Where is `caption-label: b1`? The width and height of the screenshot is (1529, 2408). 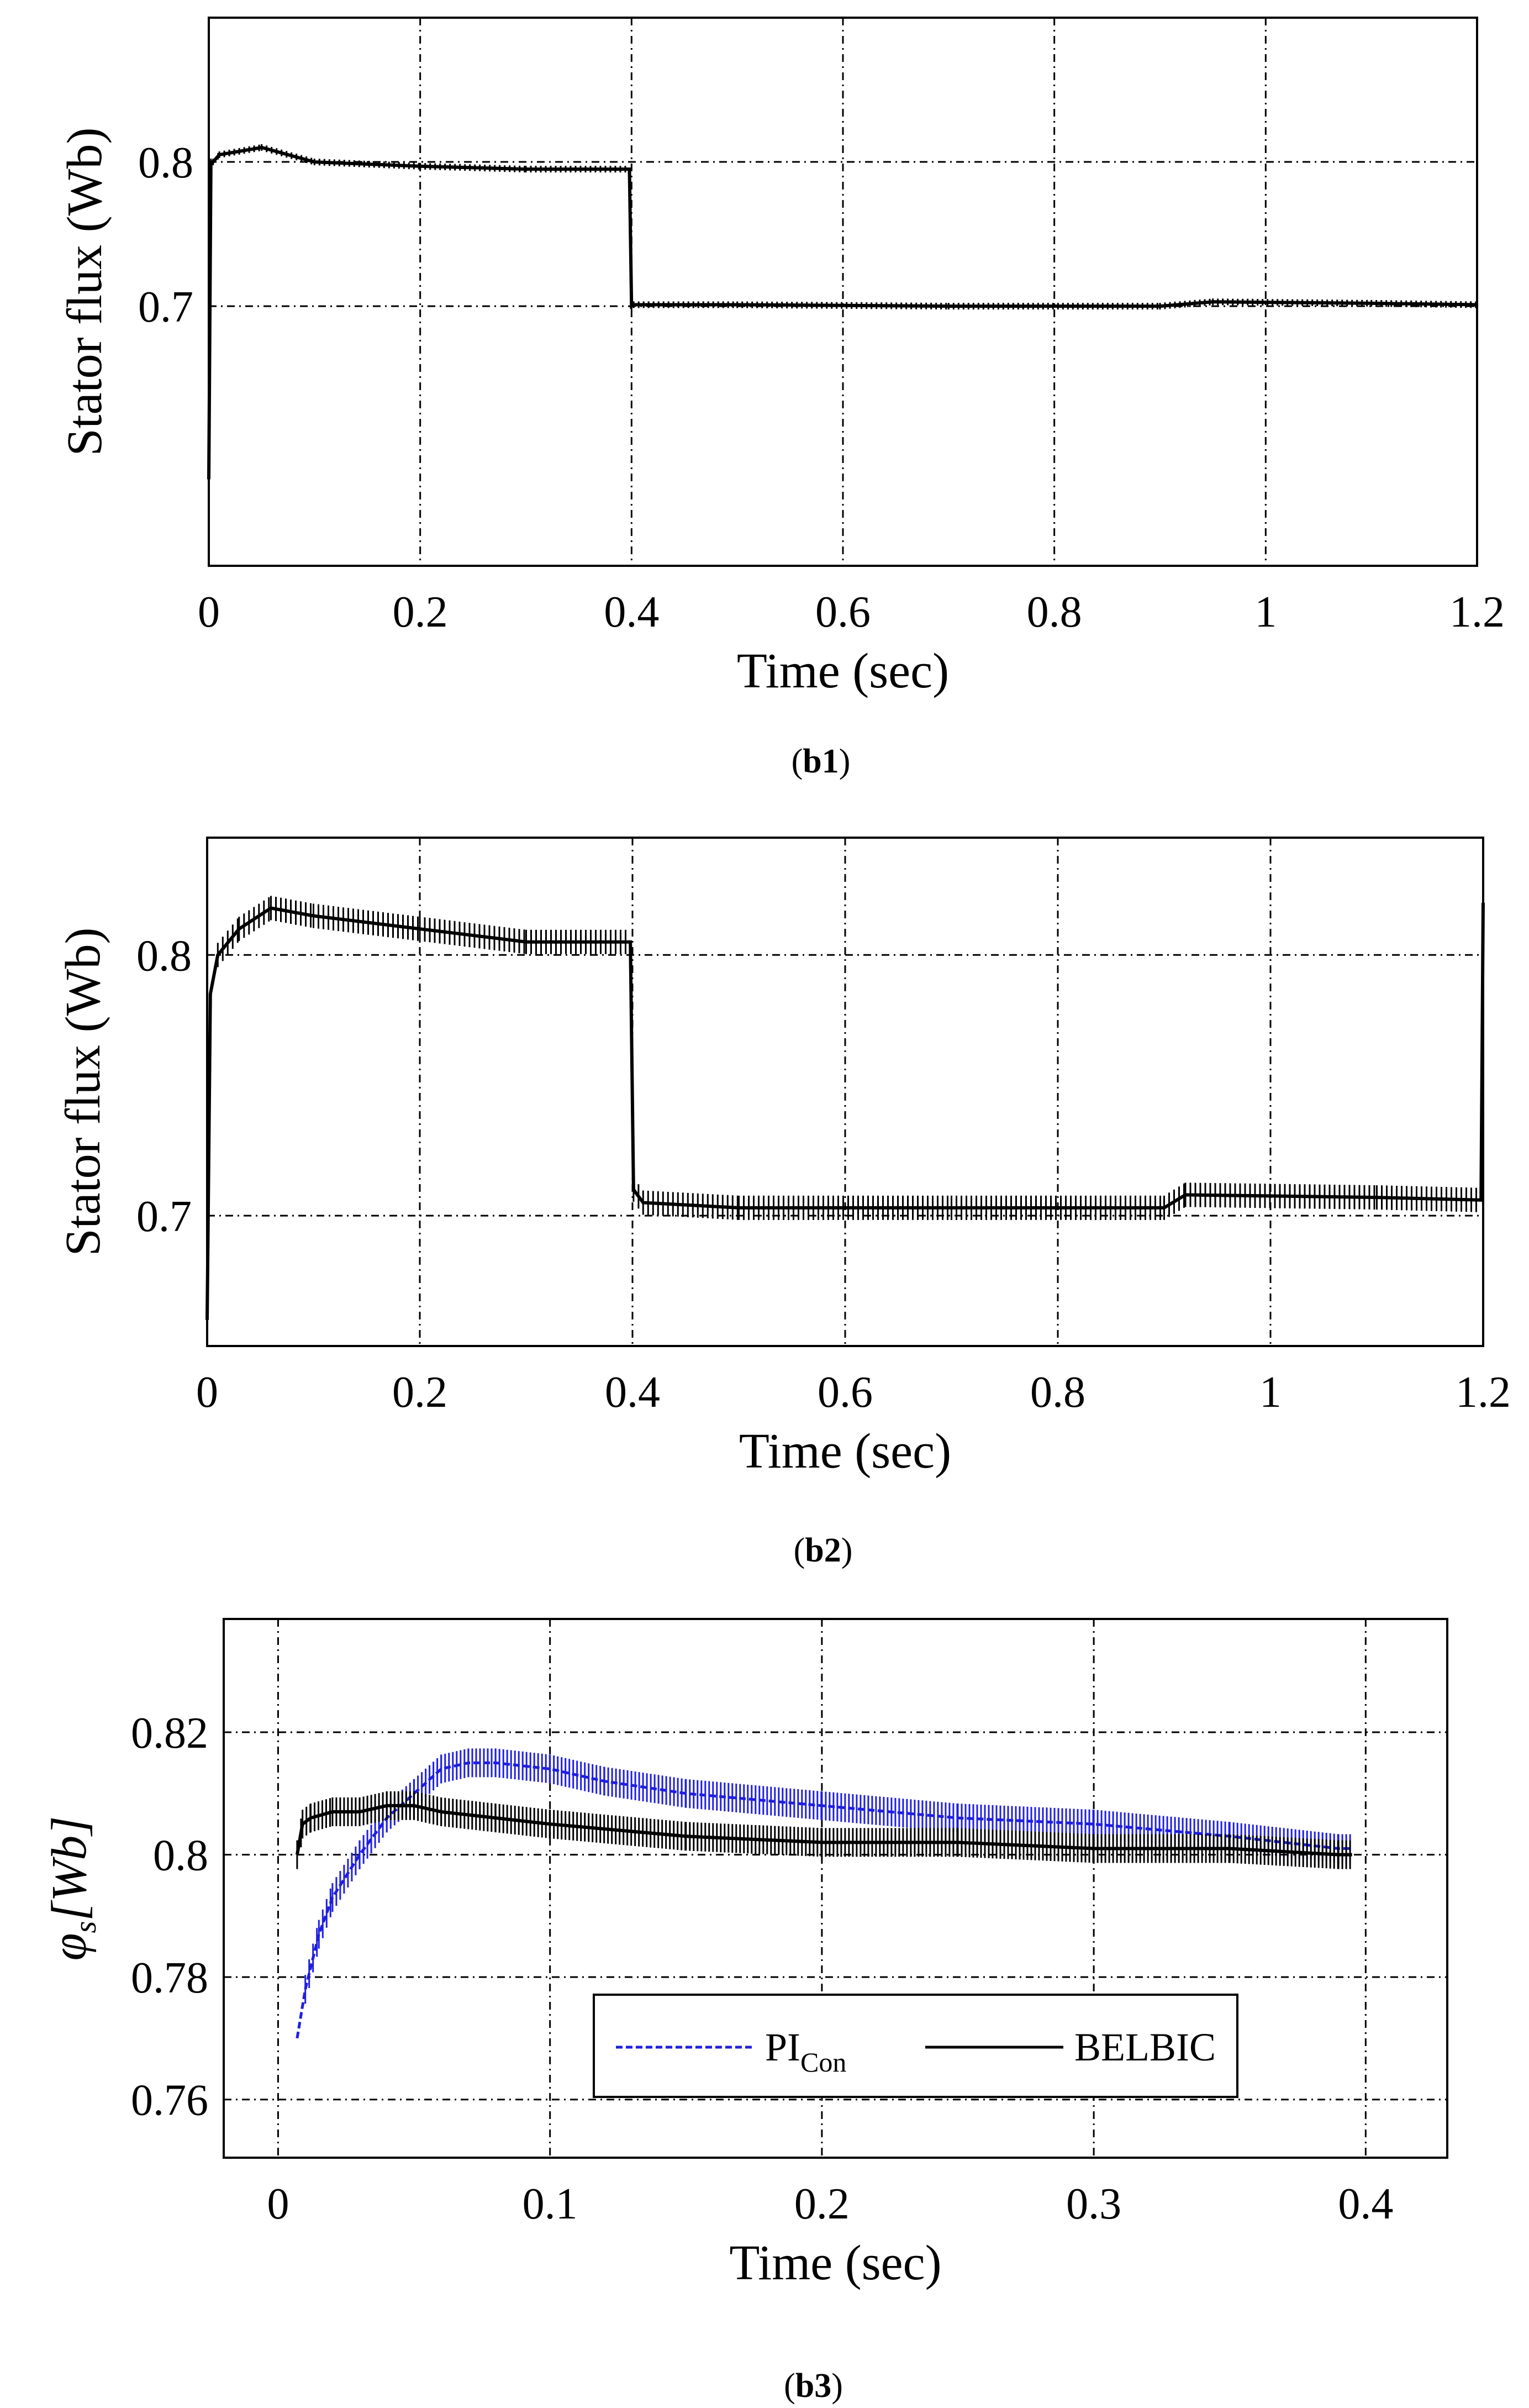 caption-label: b1 is located at coordinates (821, 761).